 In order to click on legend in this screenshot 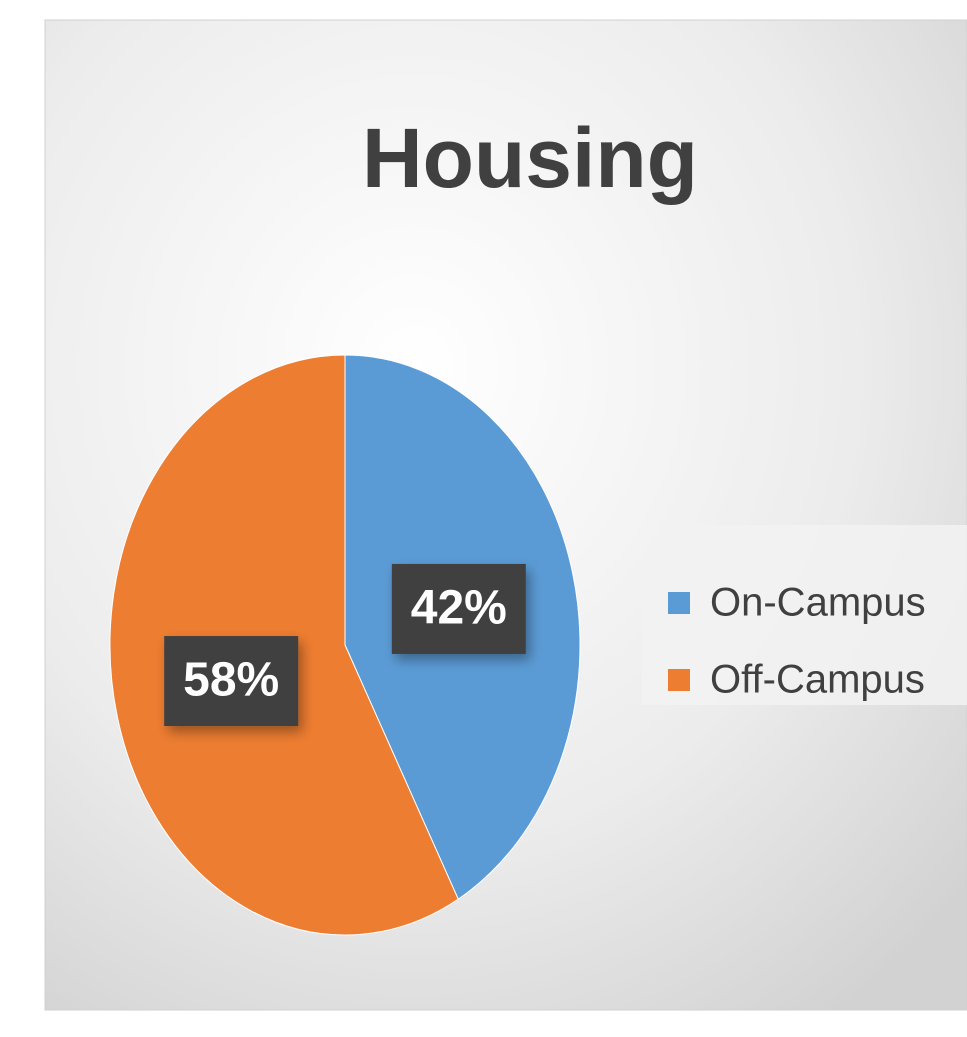, I will do `click(804, 615)`.